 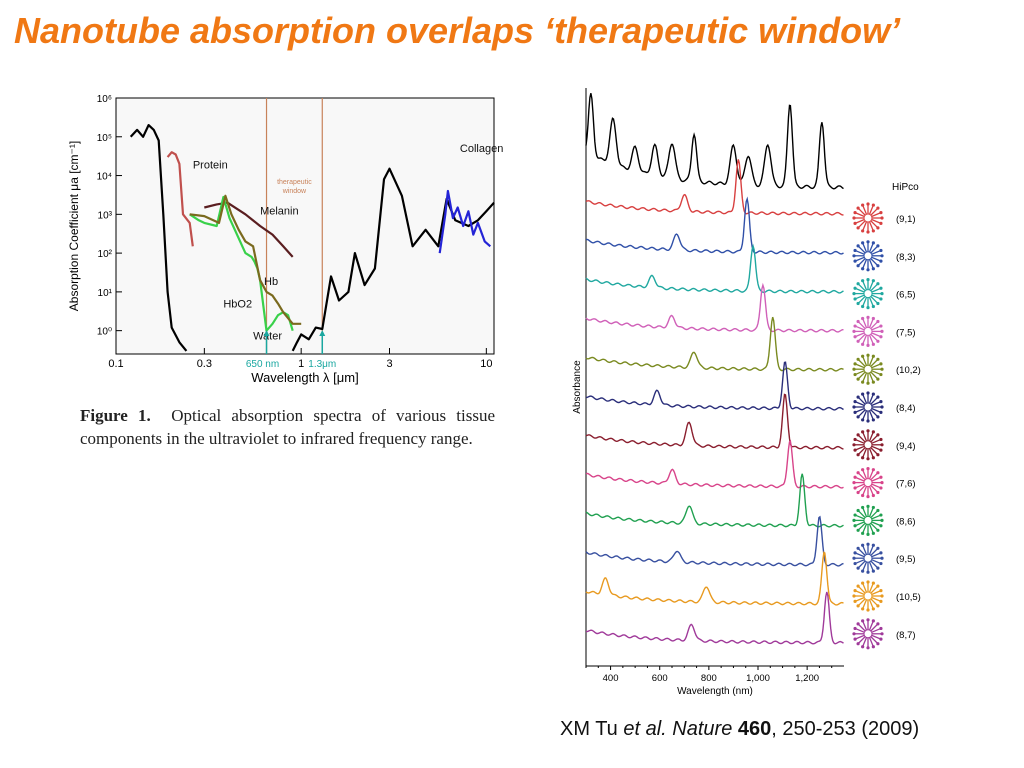 I want to click on y-tick-label: 10⁶, so click(x=104, y=99).